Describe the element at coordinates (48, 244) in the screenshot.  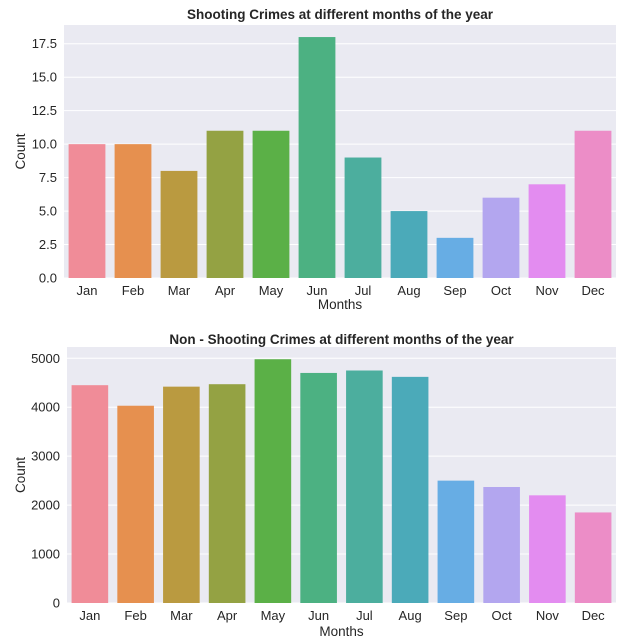
I see `y-tick-label: 2.5` at that location.